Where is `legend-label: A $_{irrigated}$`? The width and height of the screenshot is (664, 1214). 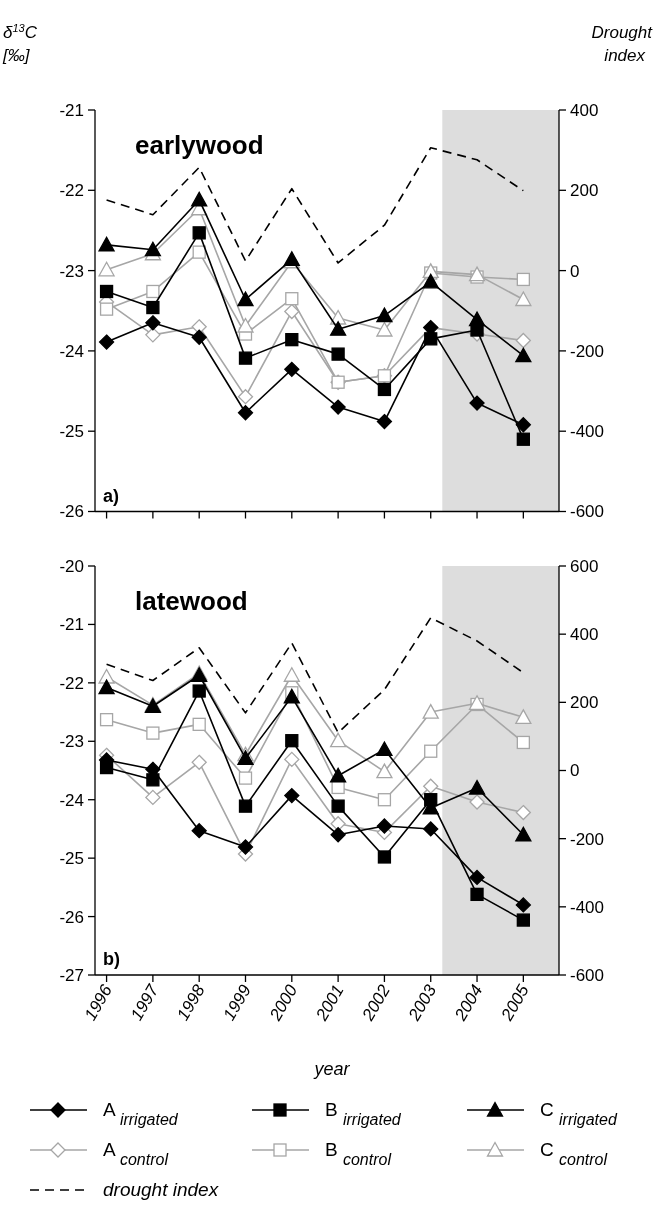 legend-label: A $_{irrigated}$ is located at coordinates (141, 1113).